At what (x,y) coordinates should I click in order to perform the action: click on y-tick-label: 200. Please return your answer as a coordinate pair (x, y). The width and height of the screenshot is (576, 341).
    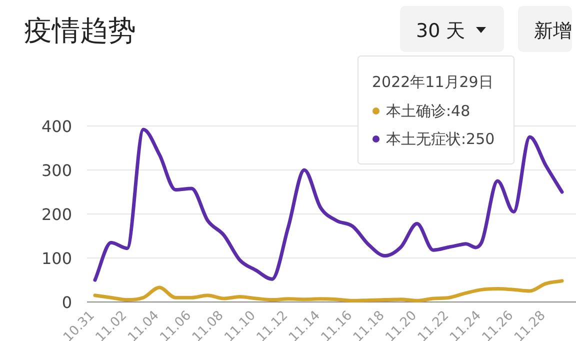
    Looking at the image, I should click on (56, 214).